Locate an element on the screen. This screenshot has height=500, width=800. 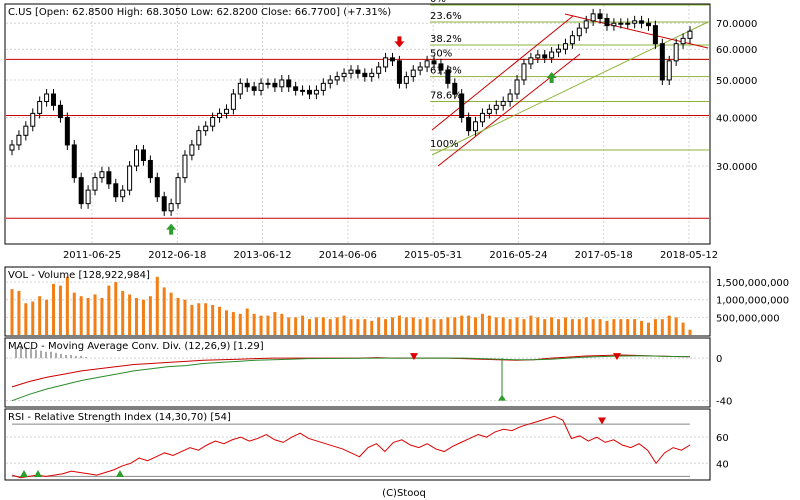
volume-y-tick-label: 1,500,000,000 is located at coordinates (752, 283).